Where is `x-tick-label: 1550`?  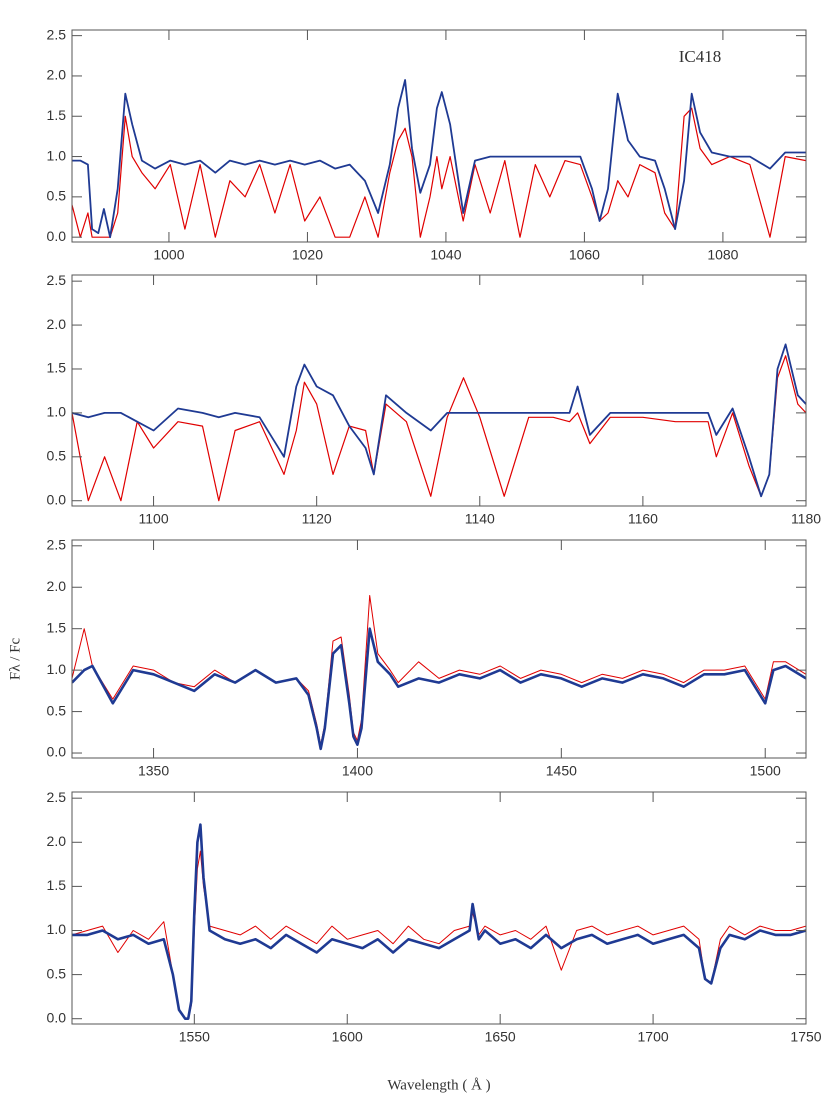 x-tick-label: 1550 is located at coordinates (194, 1037).